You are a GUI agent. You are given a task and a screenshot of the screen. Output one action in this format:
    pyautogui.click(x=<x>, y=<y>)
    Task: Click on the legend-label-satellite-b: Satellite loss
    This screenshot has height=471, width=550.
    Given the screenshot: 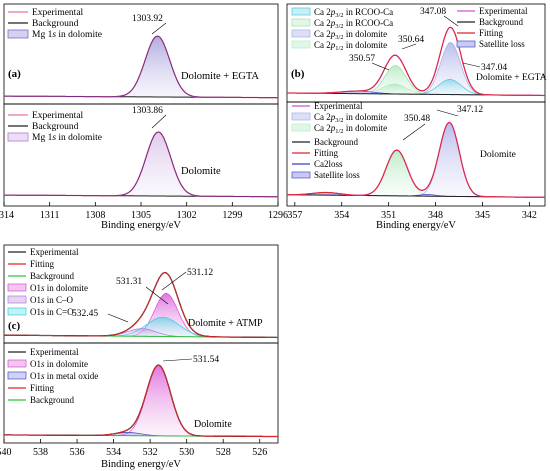 What is the action you would take?
    pyautogui.click(x=502, y=44)
    